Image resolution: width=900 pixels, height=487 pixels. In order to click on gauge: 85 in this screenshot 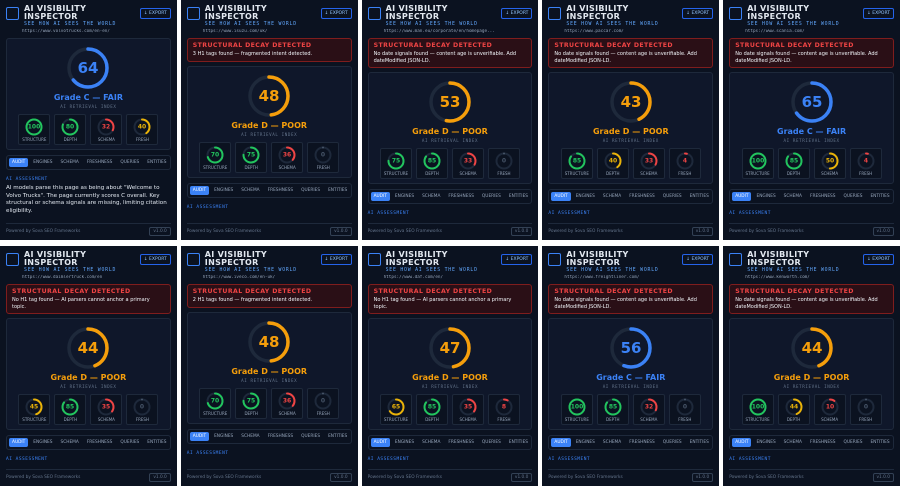, I will do `click(794, 161)`.